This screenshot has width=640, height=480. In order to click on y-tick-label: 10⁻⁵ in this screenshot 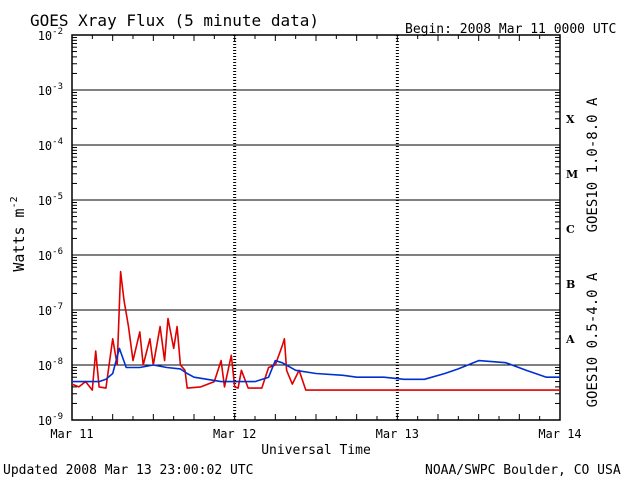, I will do `click(50, 200)`.